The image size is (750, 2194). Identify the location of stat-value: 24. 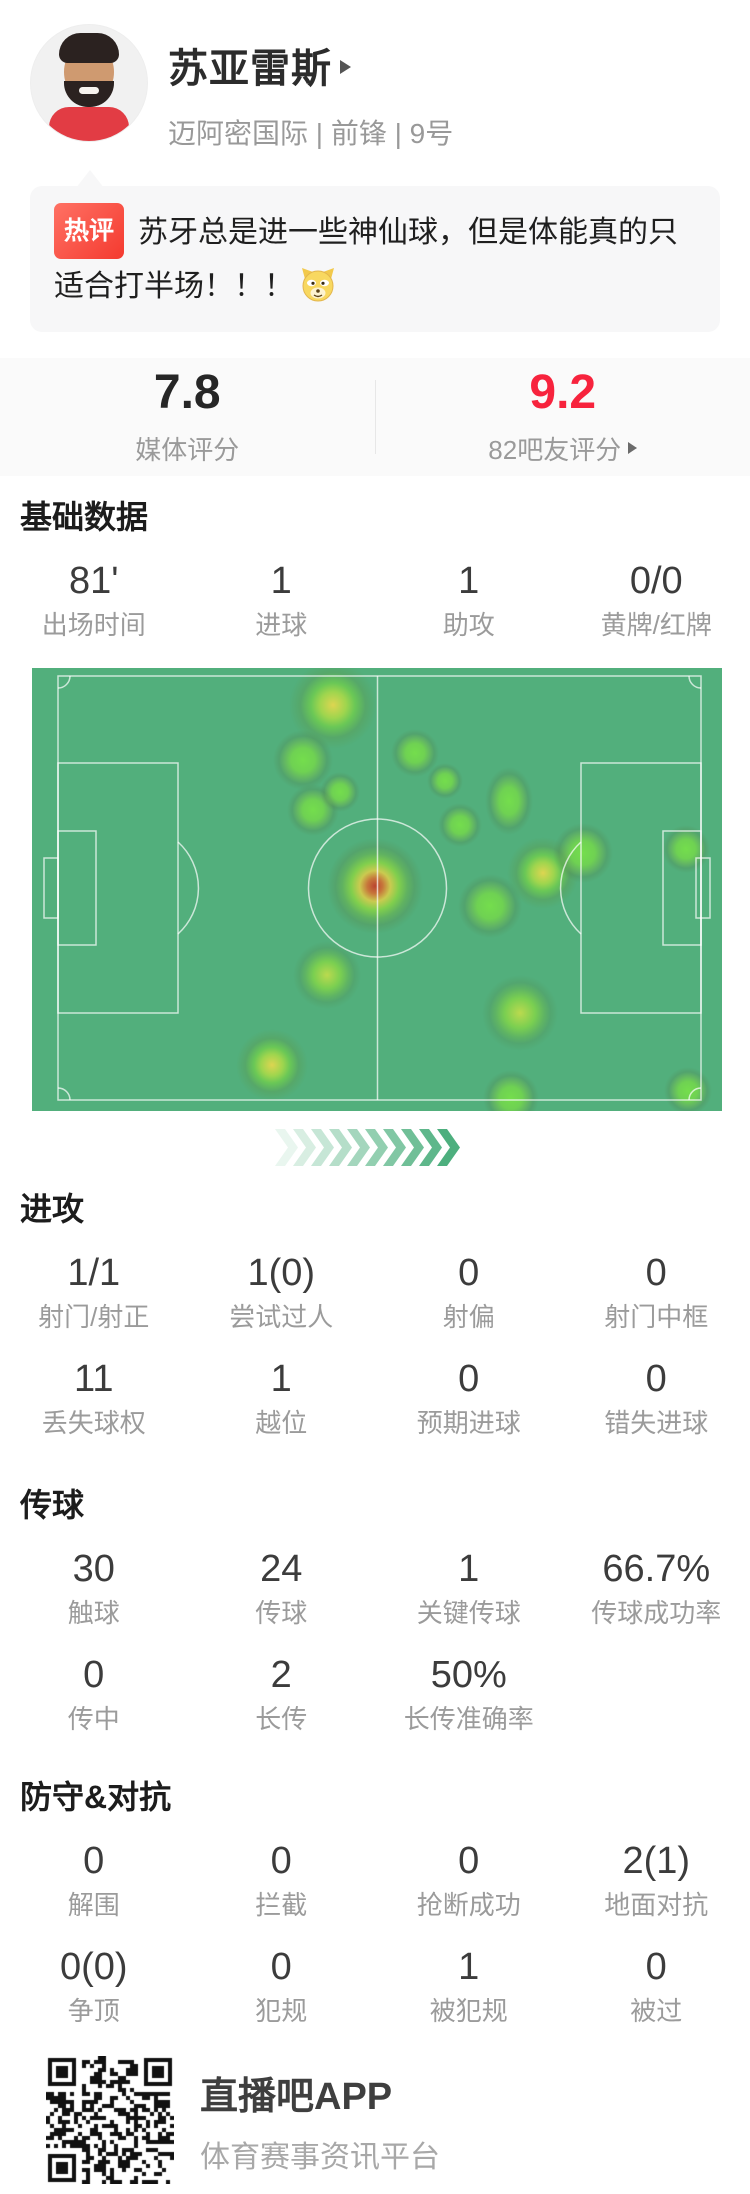
(281, 1569).